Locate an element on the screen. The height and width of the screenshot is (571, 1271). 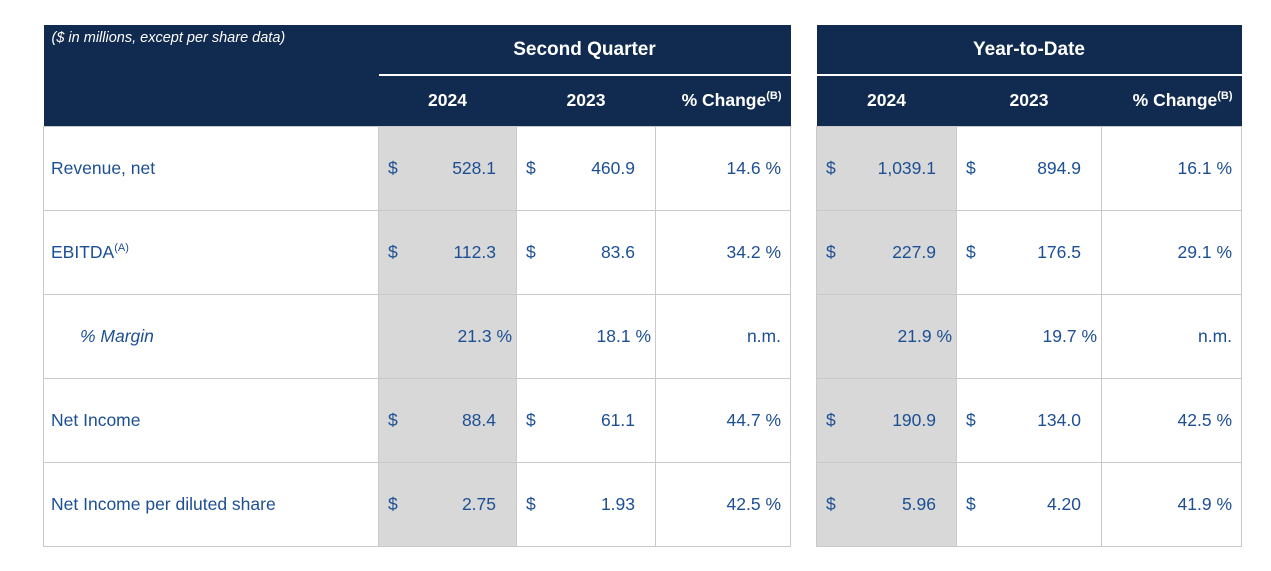
value-cell: 21.3 % is located at coordinates (447, 336).